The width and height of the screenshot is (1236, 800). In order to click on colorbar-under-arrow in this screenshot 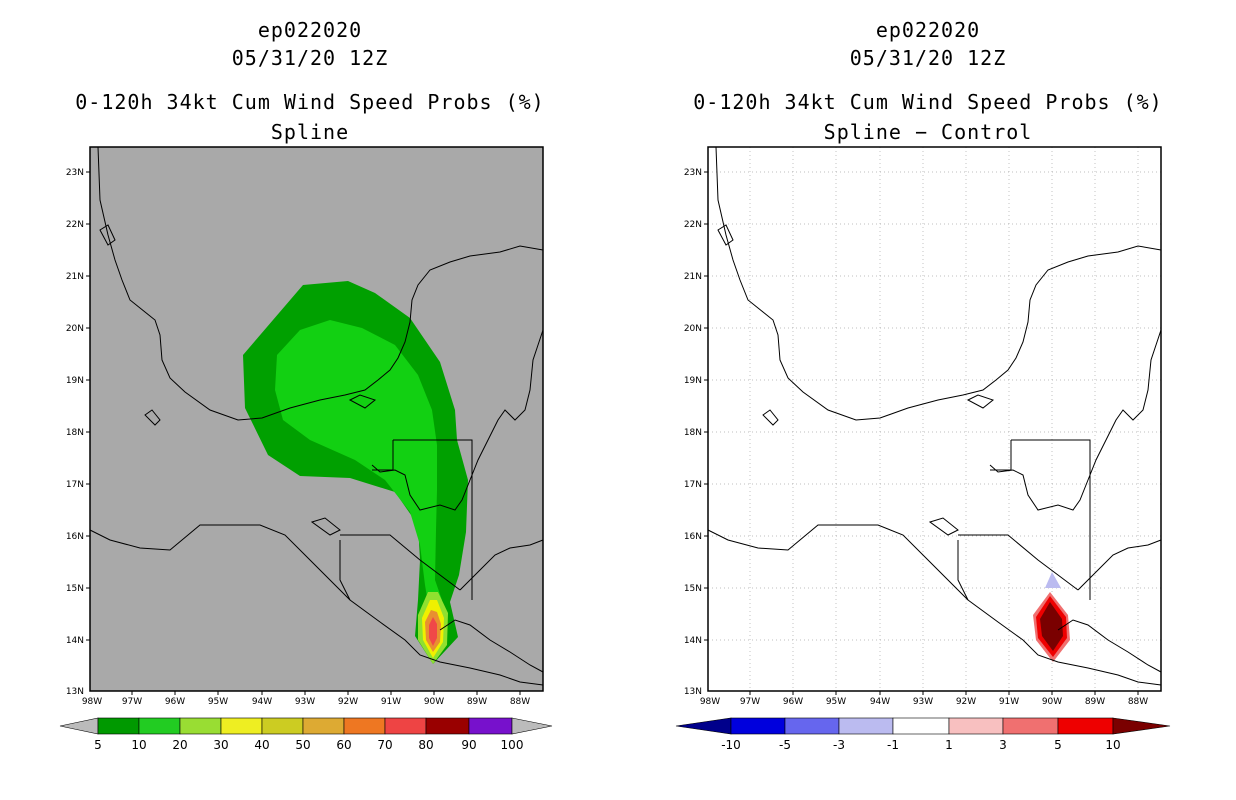, I will do `click(79, 726)`.